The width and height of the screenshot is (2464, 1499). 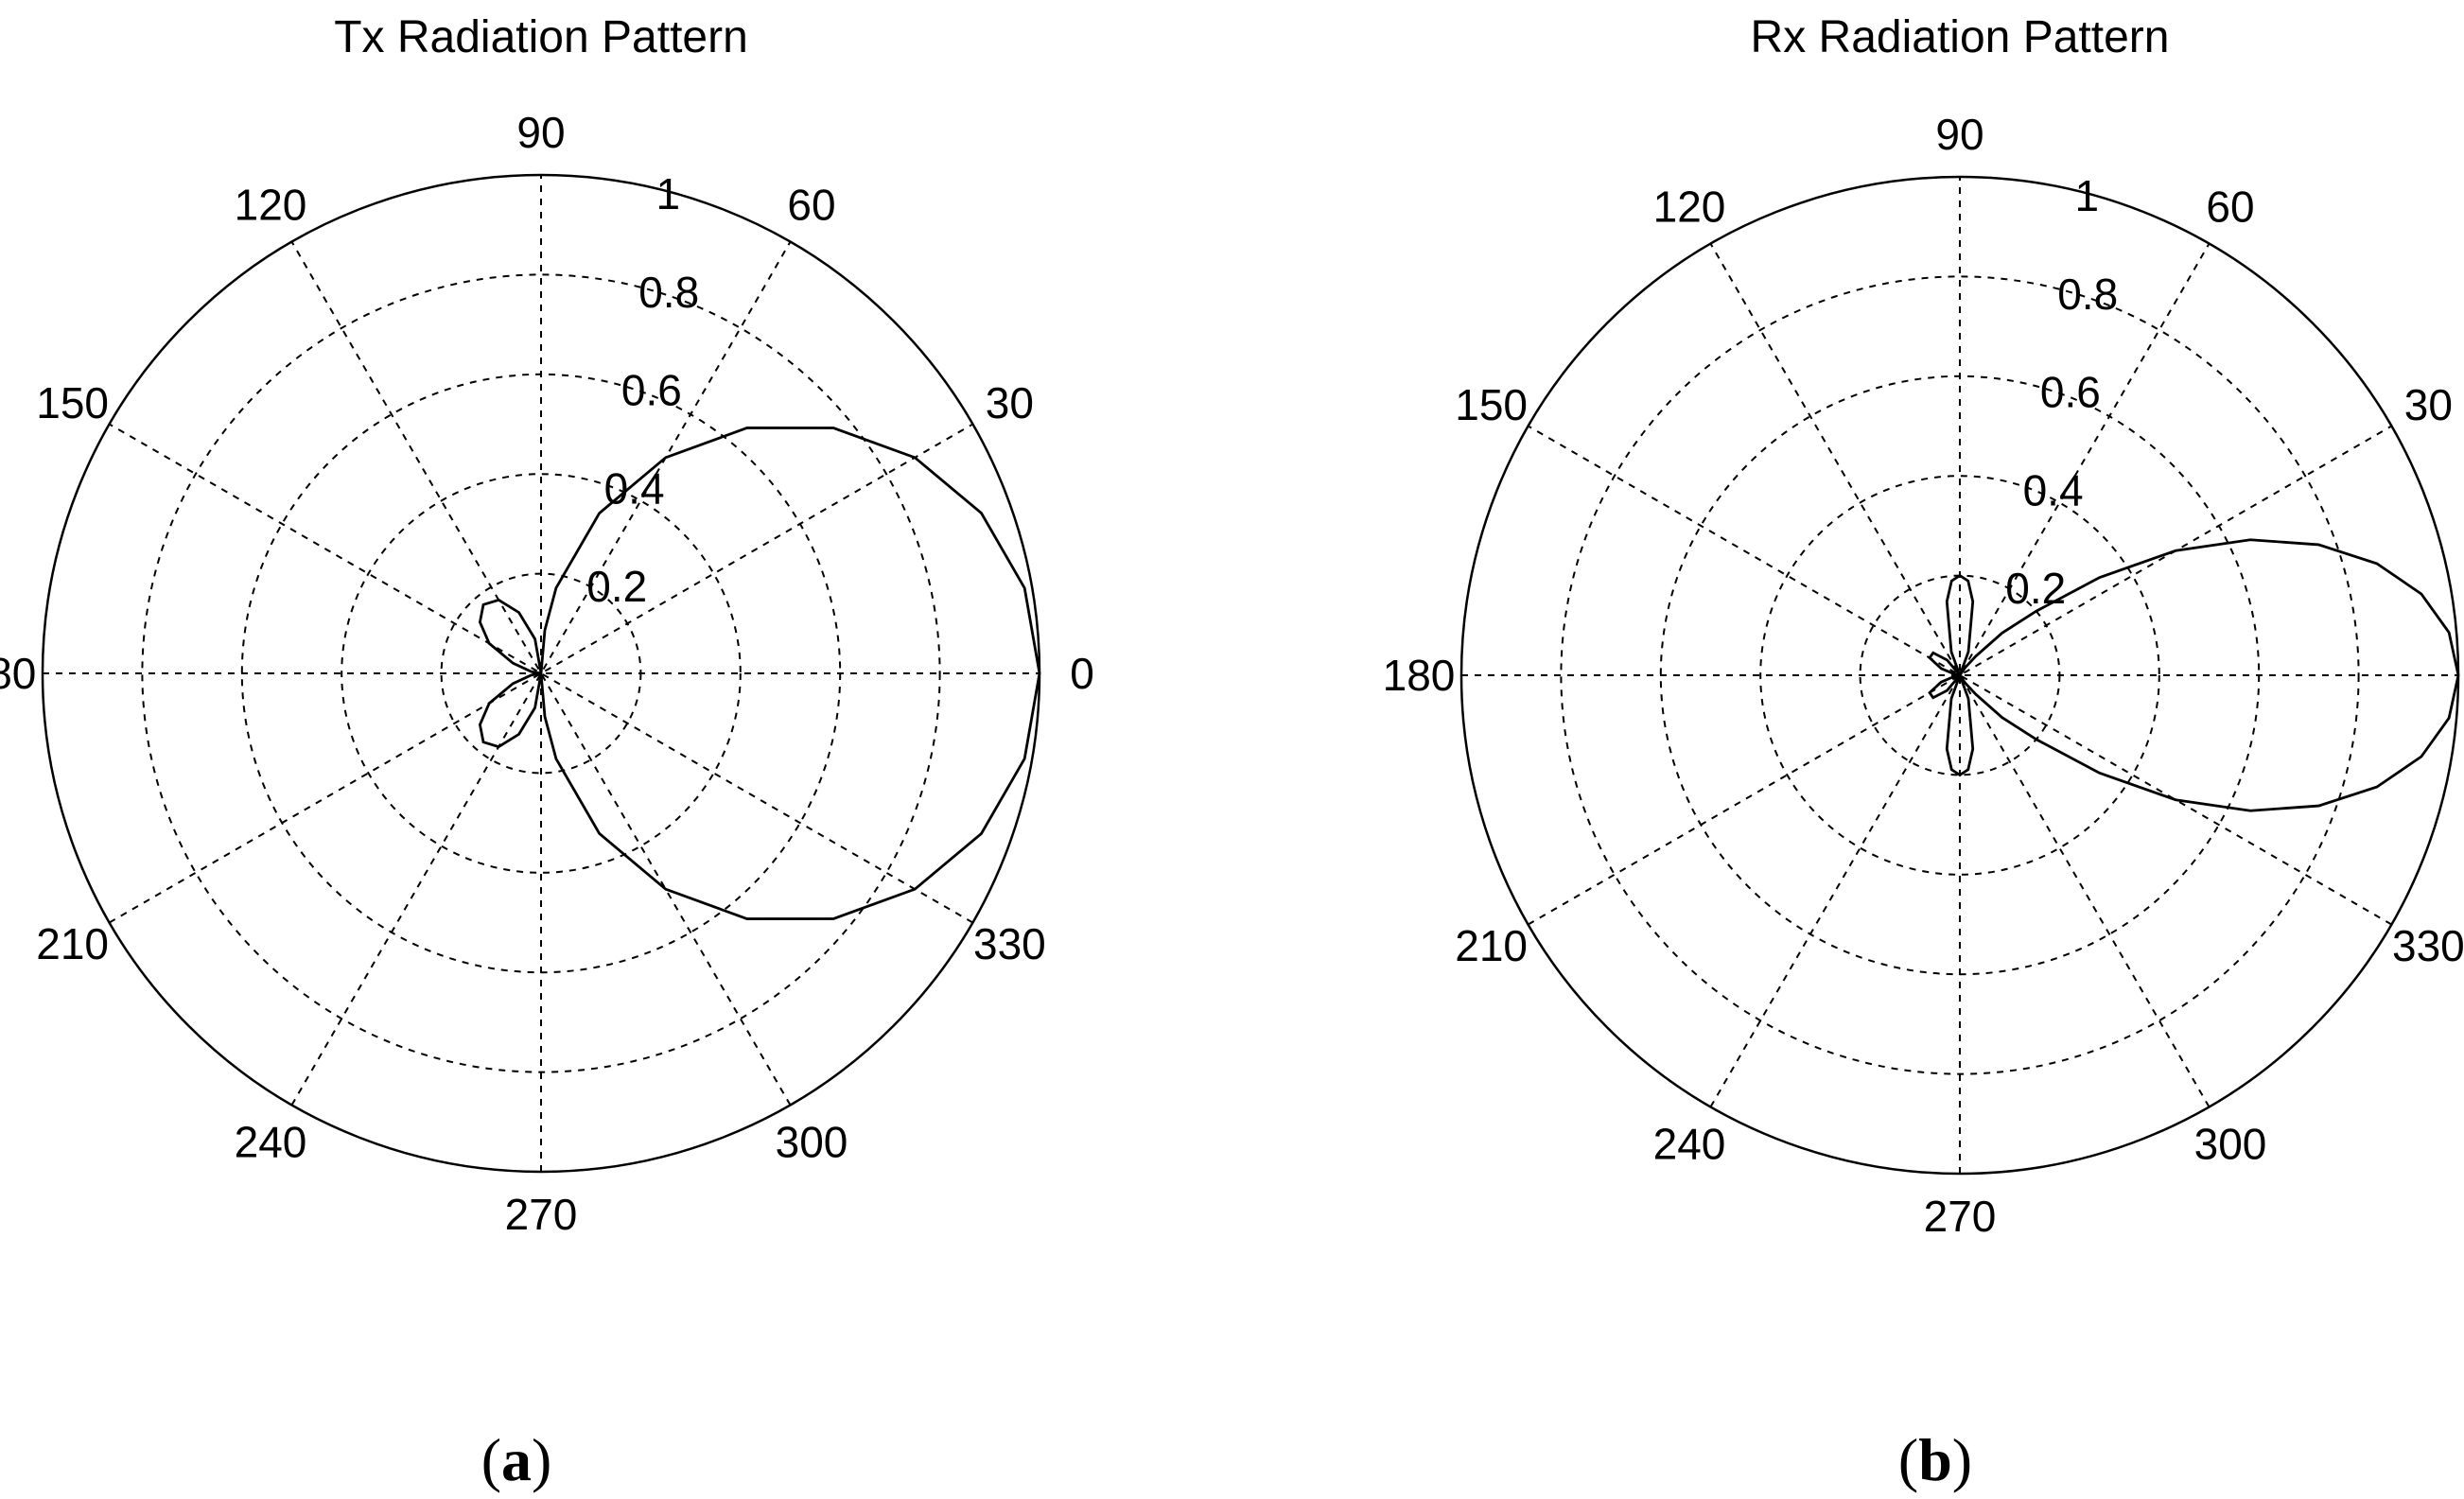 What do you see at coordinates (541, 37) in the screenshot?
I see `chart-title: Tx Radiation Pattern` at bounding box center [541, 37].